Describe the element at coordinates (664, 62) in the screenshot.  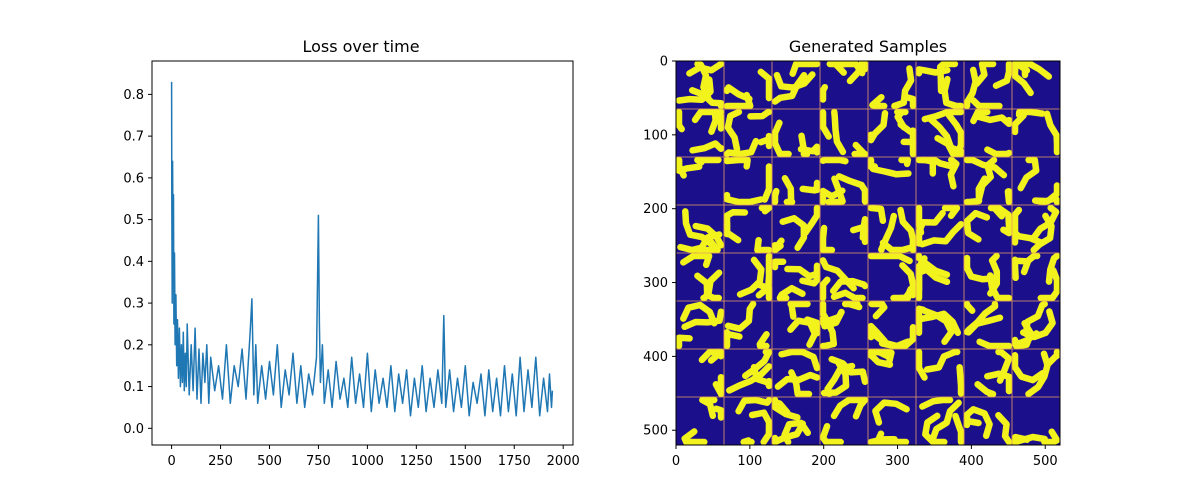
I see `samples-y-tick-label: 0` at that location.